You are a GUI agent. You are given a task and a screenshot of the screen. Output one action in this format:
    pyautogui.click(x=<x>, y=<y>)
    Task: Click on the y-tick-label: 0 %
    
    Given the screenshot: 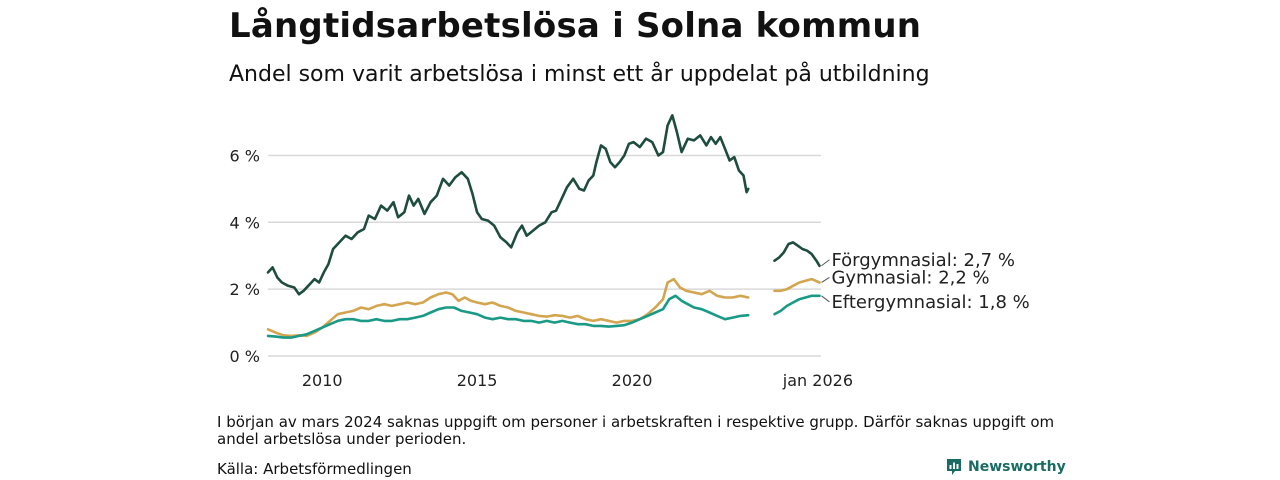 What is the action you would take?
    pyautogui.click(x=245, y=356)
    